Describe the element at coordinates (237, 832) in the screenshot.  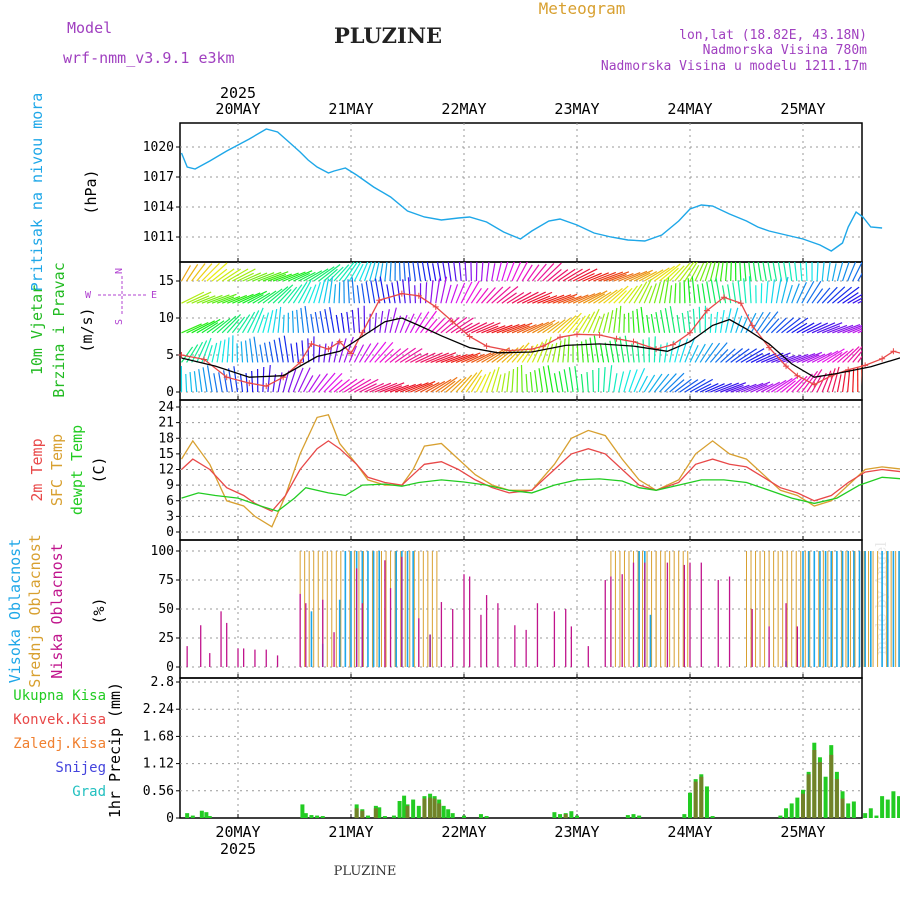
I see `day-label-bottom: 20MAY` at that location.